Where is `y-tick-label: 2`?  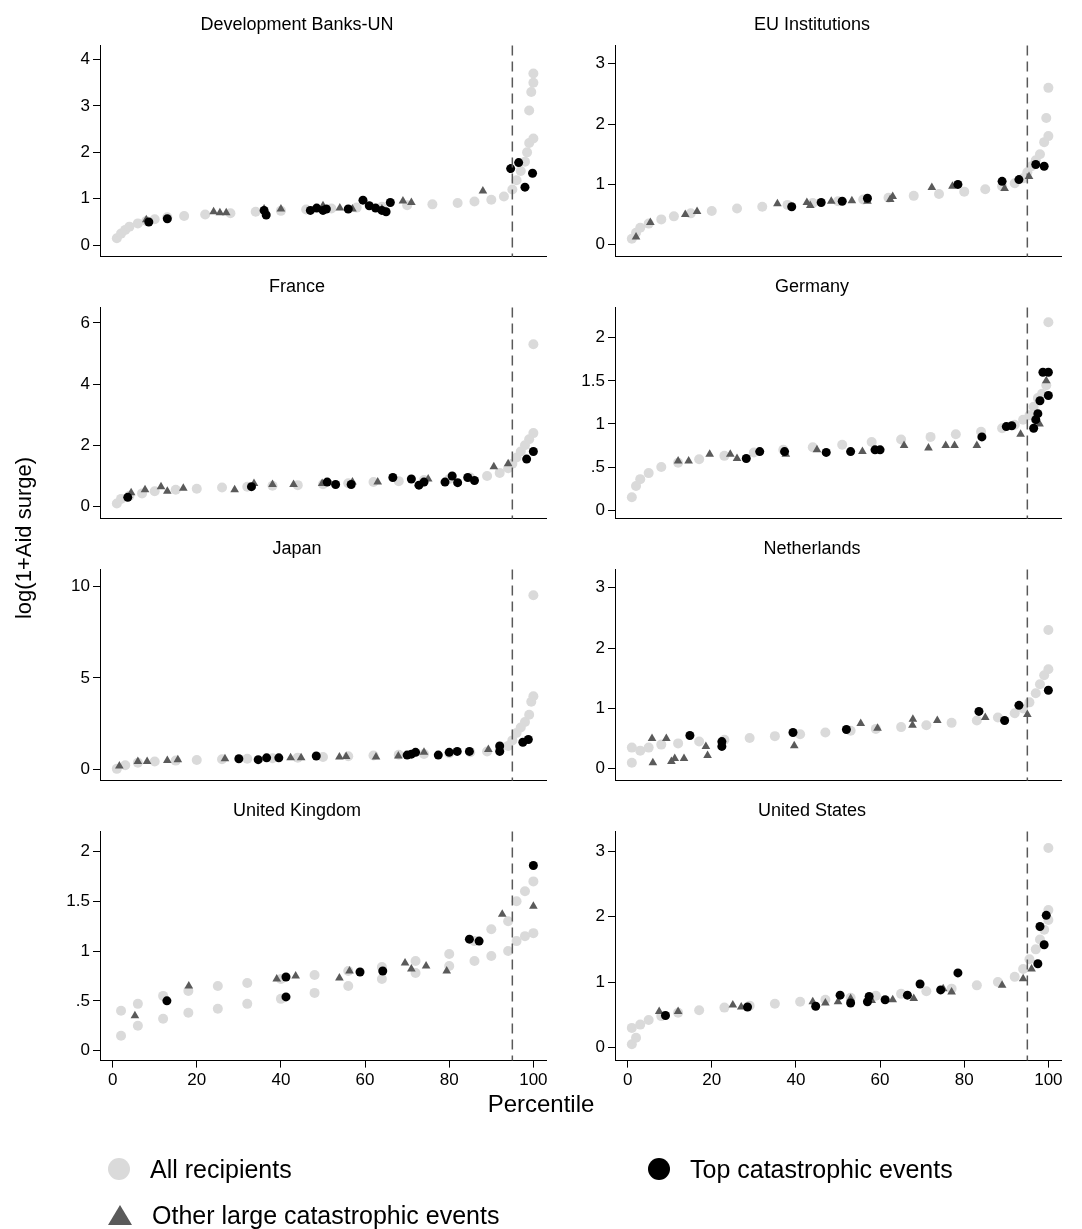
y-tick-label: 2 is located at coordinates (600, 916).